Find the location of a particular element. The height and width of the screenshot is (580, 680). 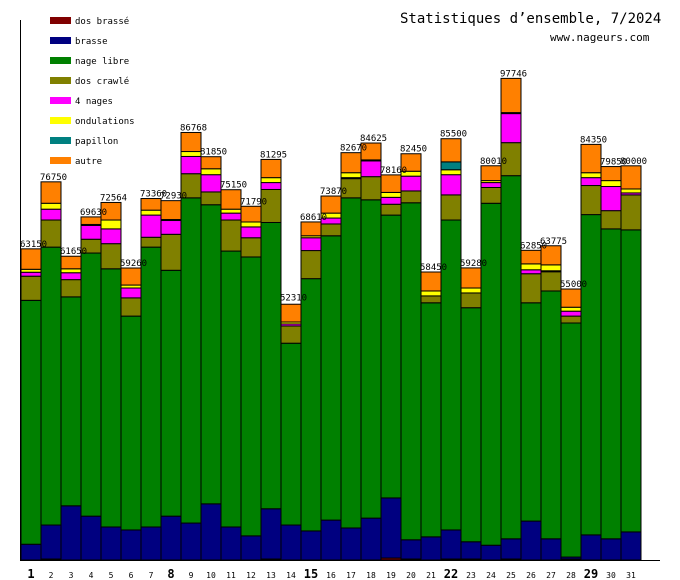

total-label: 72564 is located at coordinates (113, 198).